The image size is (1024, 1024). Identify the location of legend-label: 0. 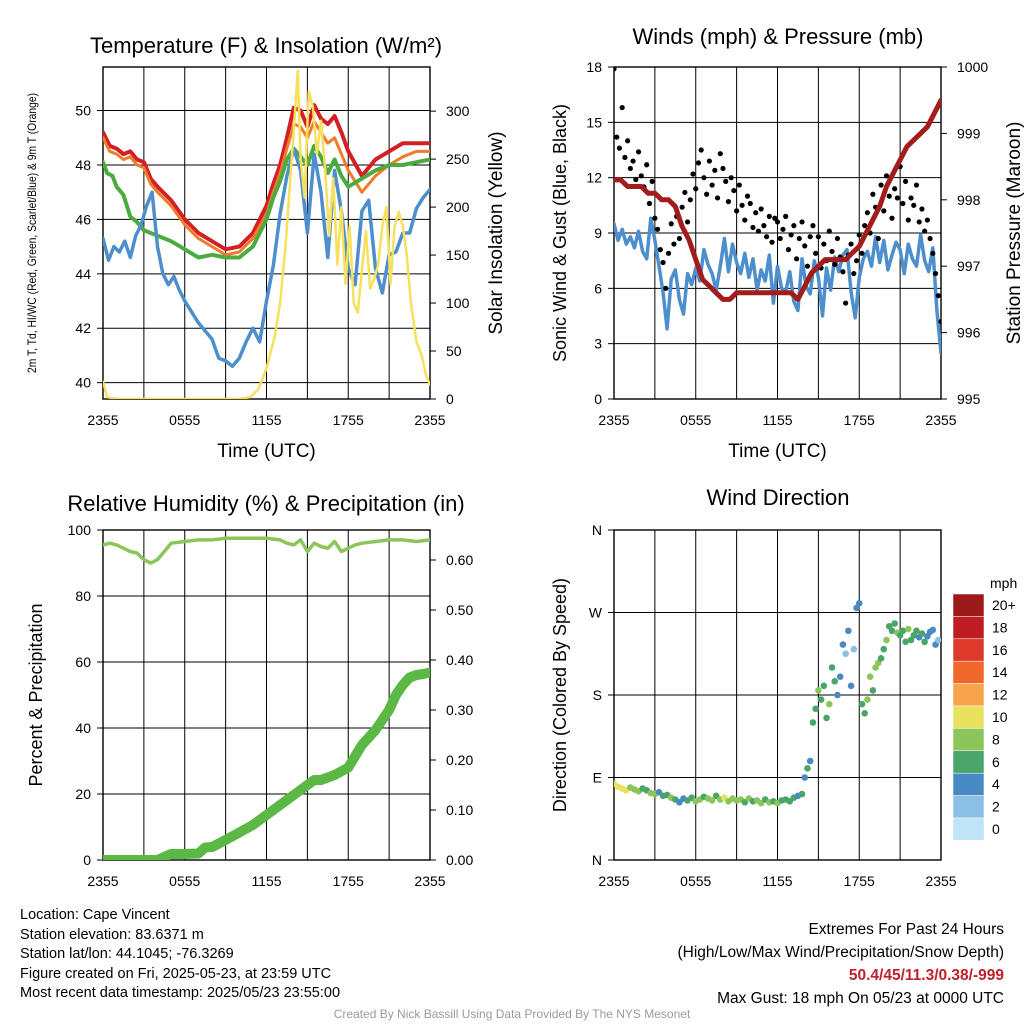
(996, 829).